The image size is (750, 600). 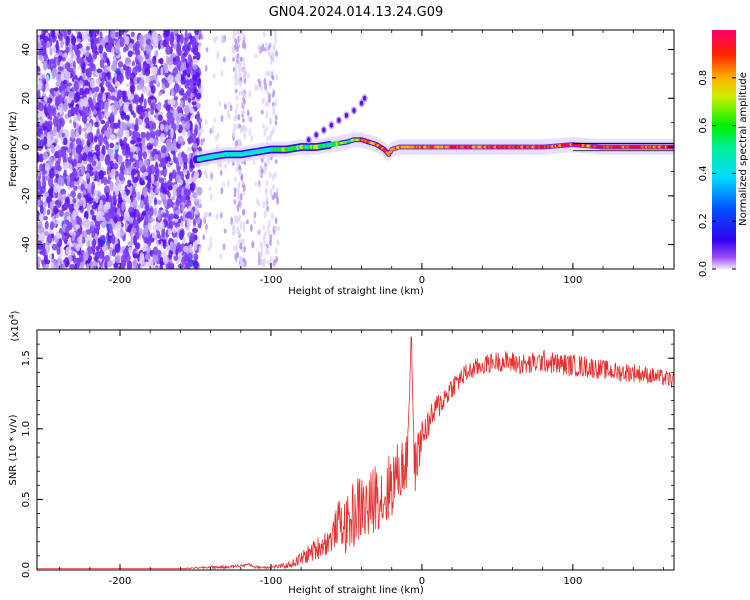 What do you see at coordinates (13, 149) in the screenshot?
I see `spectrogram-y-axis-label: Frequency (Hz)` at bounding box center [13, 149].